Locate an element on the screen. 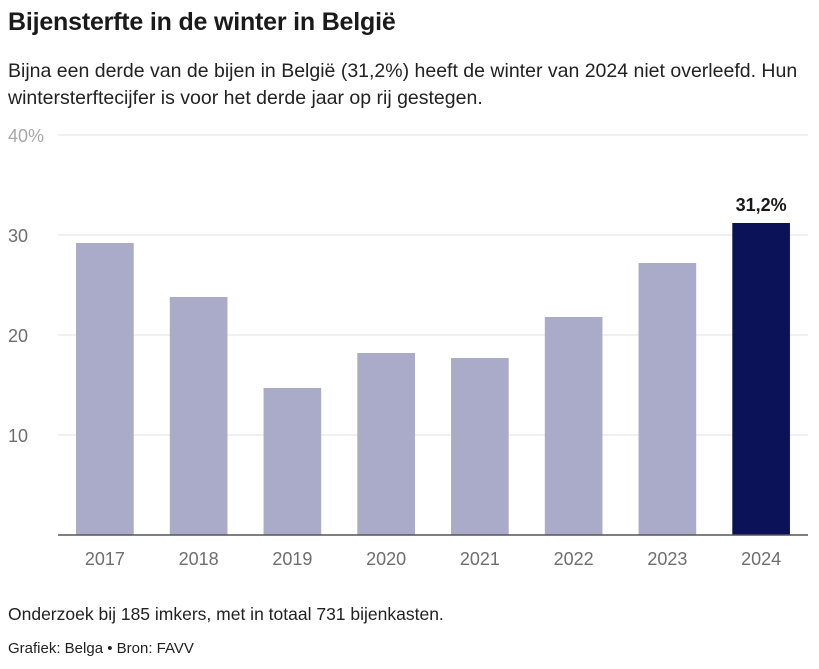 This screenshot has height=669, width=819. x-tick-label: 2017 is located at coordinates (105, 559).